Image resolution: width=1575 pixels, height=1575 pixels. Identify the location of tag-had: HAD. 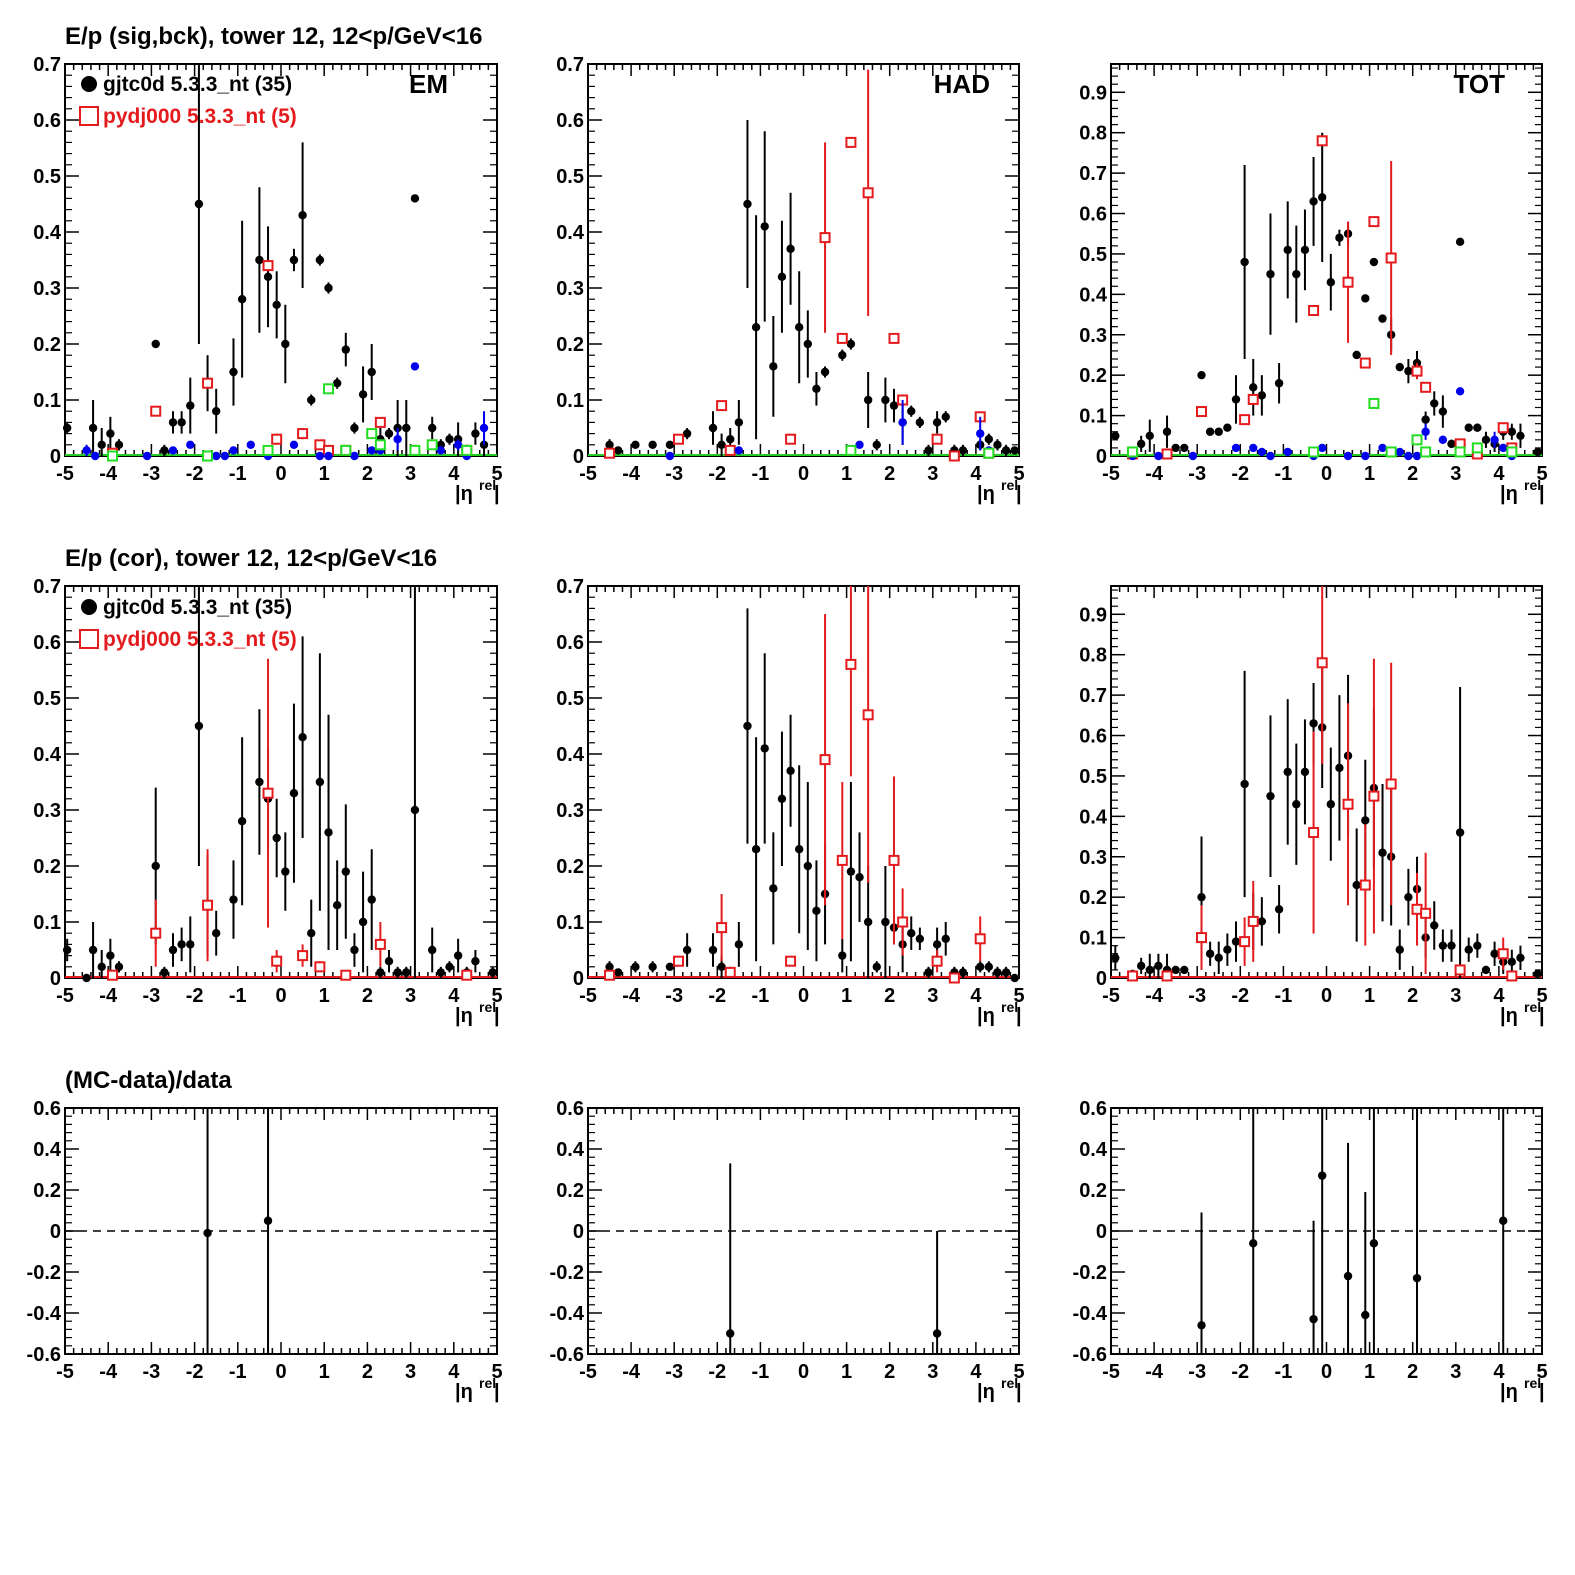
(962, 84).